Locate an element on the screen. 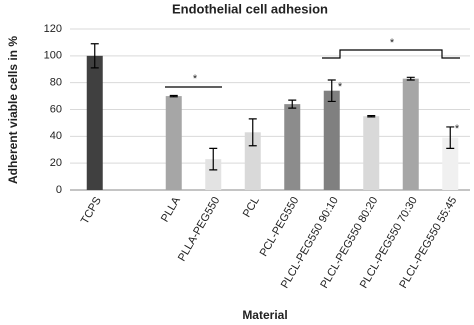  chart-title: Endothelial cell adhesion is located at coordinates (250, 8).